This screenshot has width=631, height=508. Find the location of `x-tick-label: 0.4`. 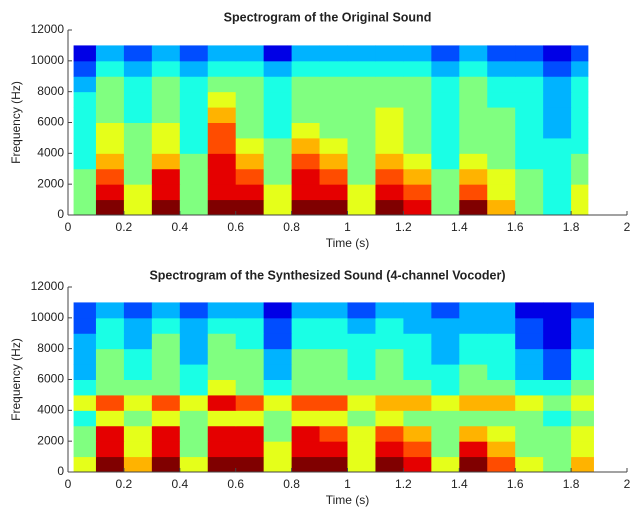

x-tick-label: 0.4 is located at coordinates (179, 227).